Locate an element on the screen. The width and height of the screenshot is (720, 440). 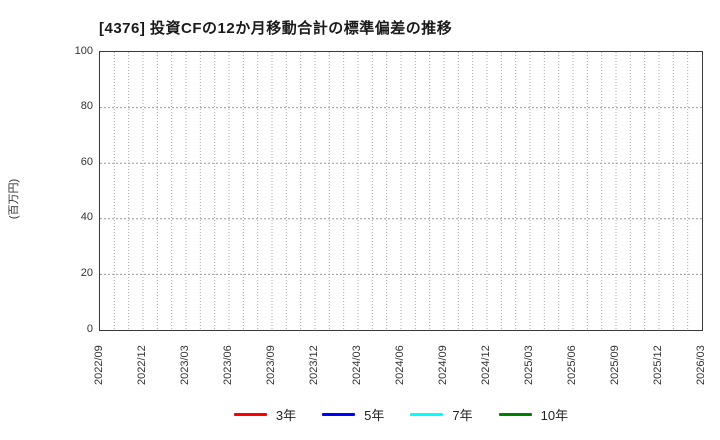
legend-item: 5年 is located at coordinates (353, 414).